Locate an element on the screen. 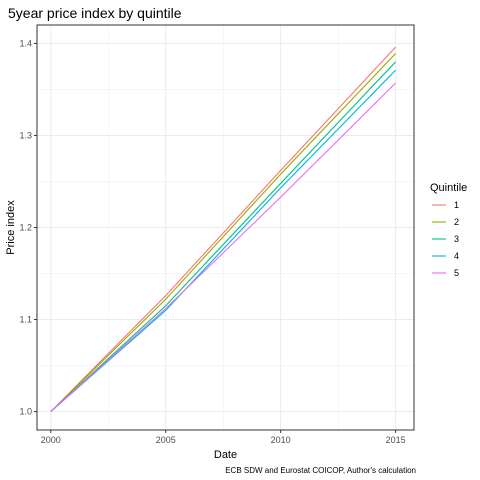 Image resolution: width=480 pixels, height=480 pixels. y-tick-label: 1.3 is located at coordinates (25, 135).